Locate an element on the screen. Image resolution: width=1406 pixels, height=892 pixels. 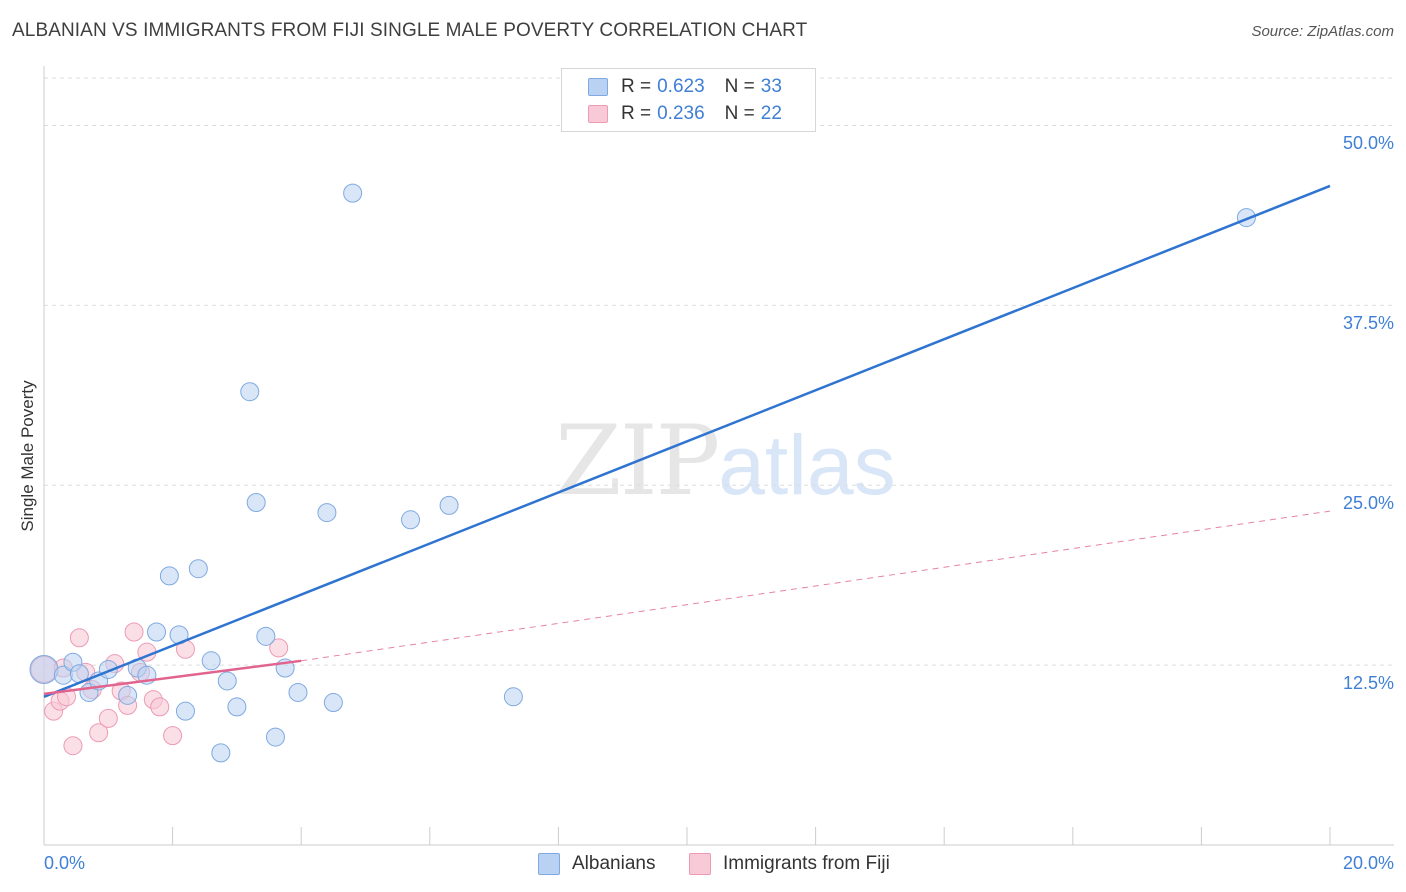
legend-r-value: 0.236 is located at coordinates (681, 113).